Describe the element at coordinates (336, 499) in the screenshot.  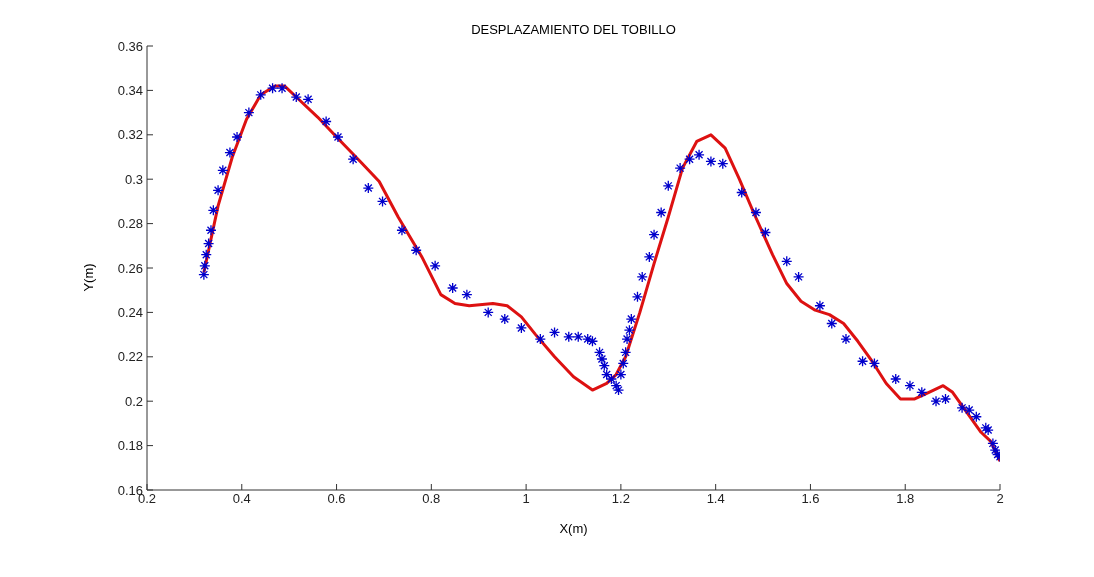
I see `x-tick-label: 0.6` at that location.